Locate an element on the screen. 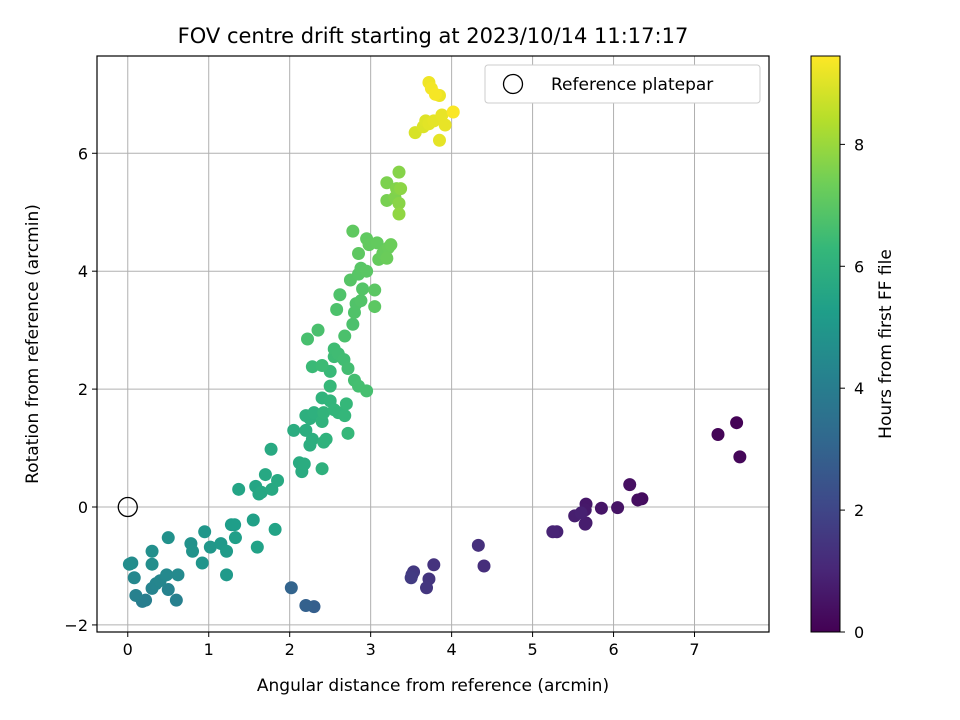 The width and height of the screenshot is (960, 720). colorbar-tick-label: 2 is located at coordinates (859, 510).